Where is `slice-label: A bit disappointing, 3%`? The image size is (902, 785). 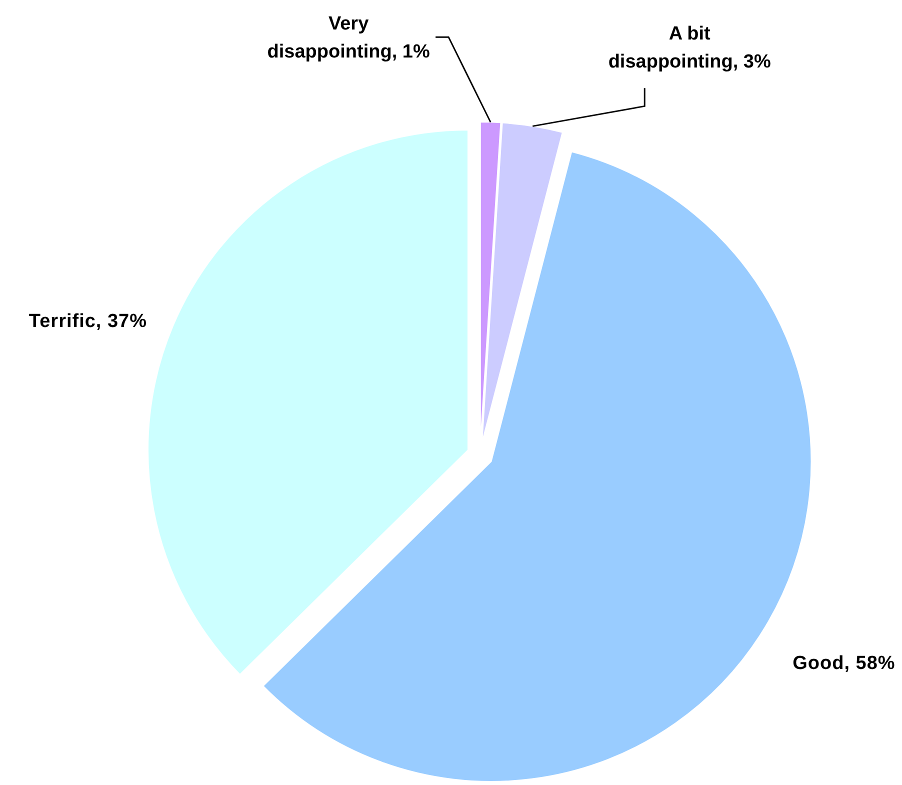 slice-label: A bit disappointing, 3% is located at coordinates (689, 48).